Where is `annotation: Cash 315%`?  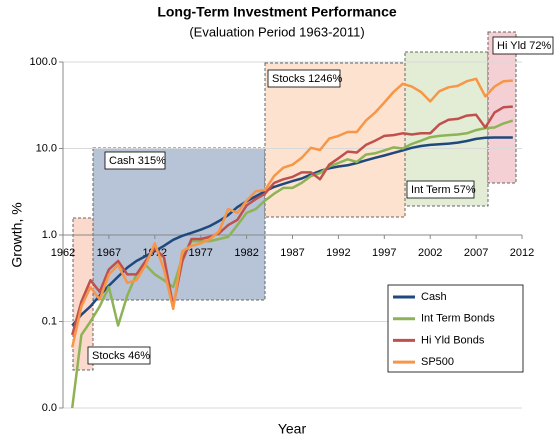 annotation: Cash 315% is located at coordinates (137, 161).